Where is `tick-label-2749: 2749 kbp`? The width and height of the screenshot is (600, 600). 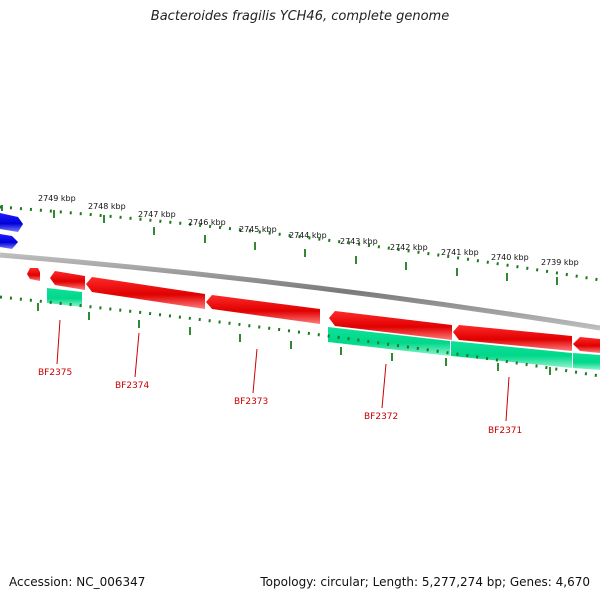
tick-label-2749: 2749 kbp is located at coordinates (57, 198).